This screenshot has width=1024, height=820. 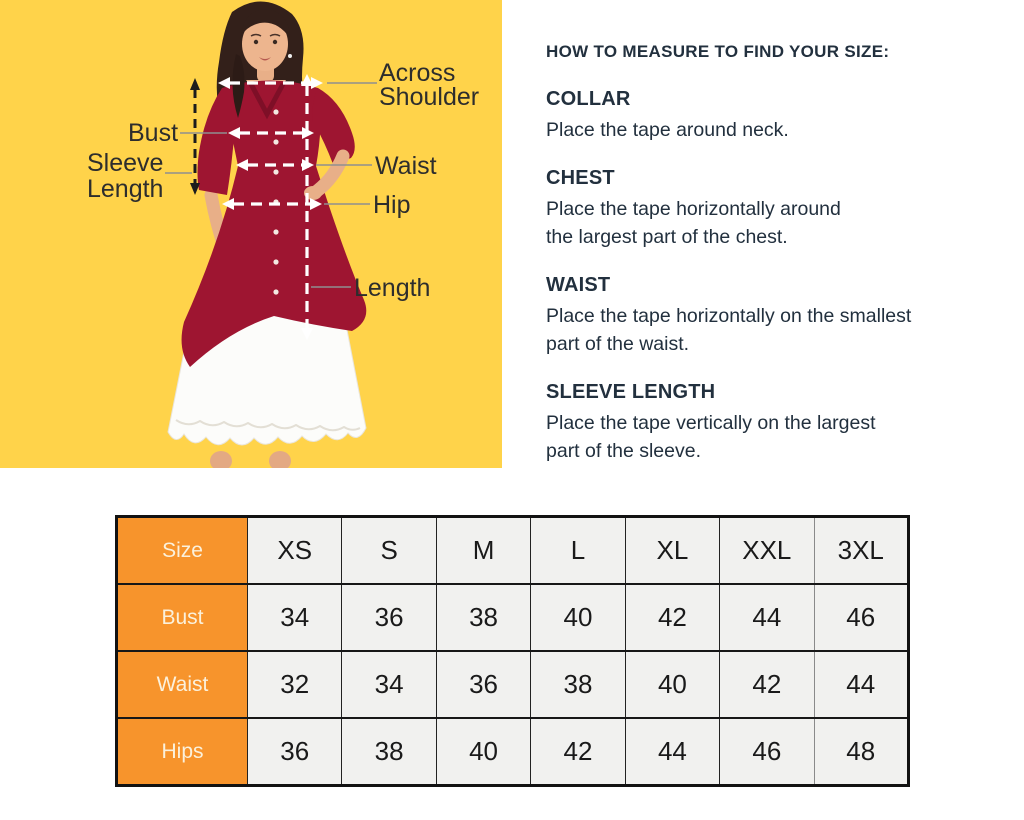 I want to click on left-eye, so click(x=256, y=42).